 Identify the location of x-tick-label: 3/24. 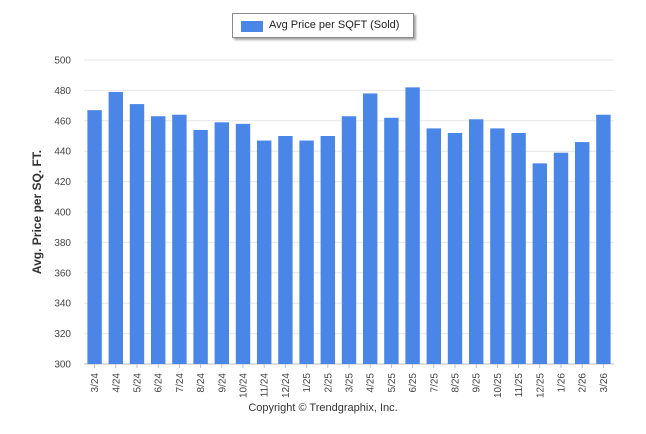
(95, 383).